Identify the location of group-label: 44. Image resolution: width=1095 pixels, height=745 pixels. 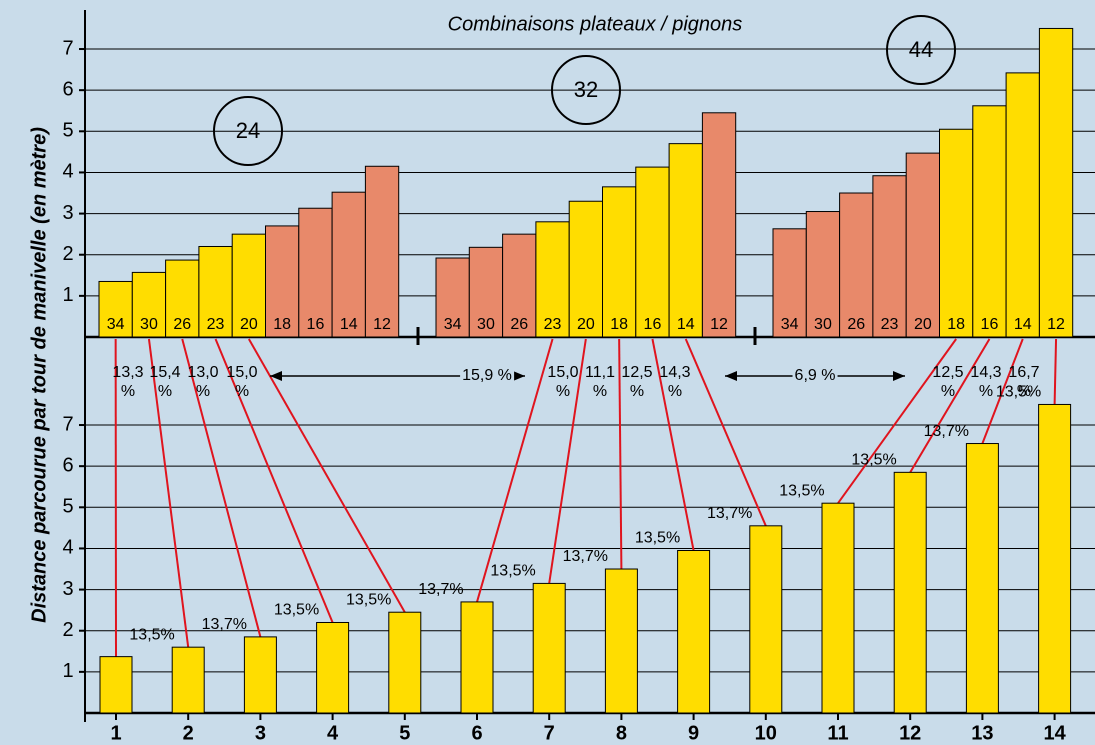
(921, 49).